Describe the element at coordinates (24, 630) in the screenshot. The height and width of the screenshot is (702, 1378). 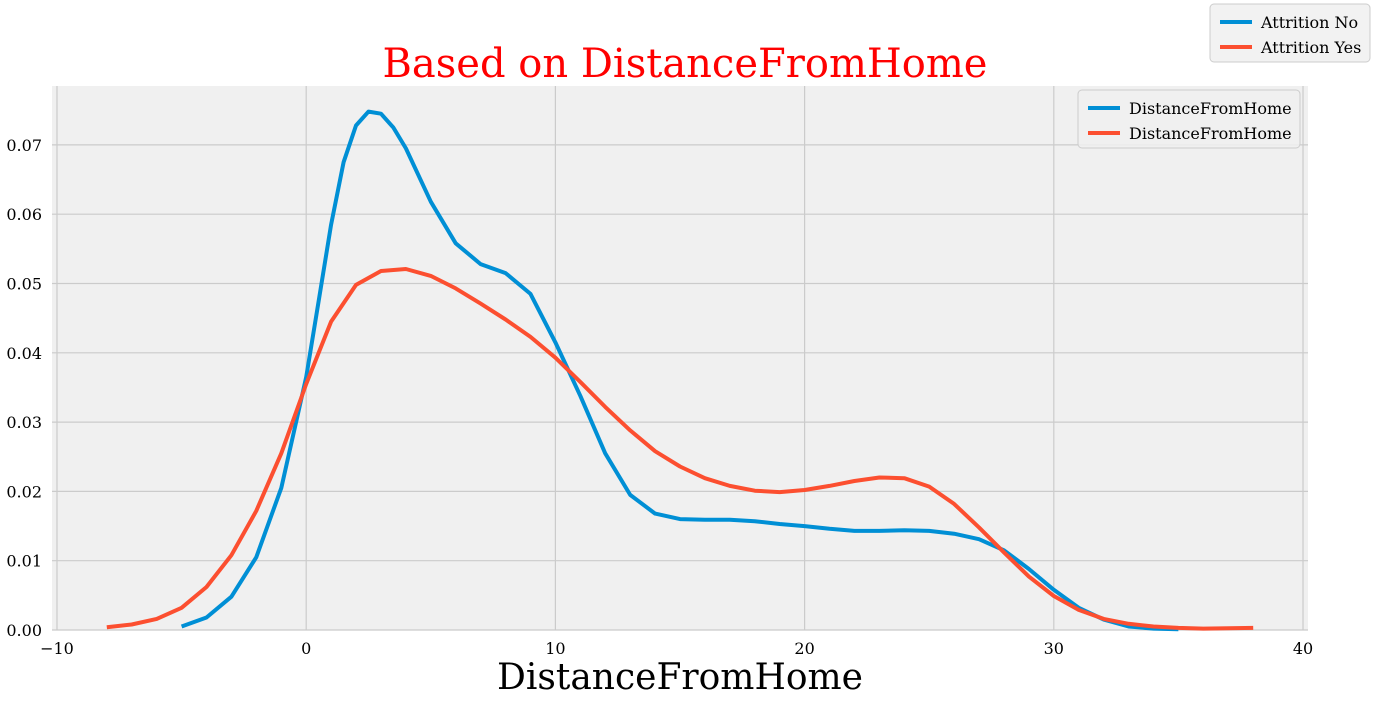
I see `y-tick-label: 0.00` at that location.